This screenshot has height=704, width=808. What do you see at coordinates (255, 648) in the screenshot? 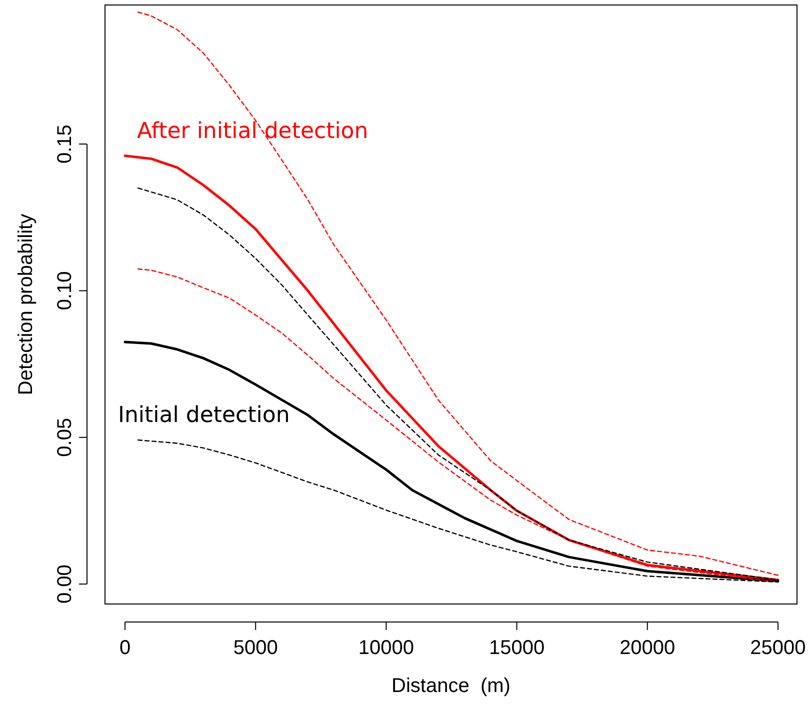
I see `x-tick-label: 5000` at bounding box center [255, 648].